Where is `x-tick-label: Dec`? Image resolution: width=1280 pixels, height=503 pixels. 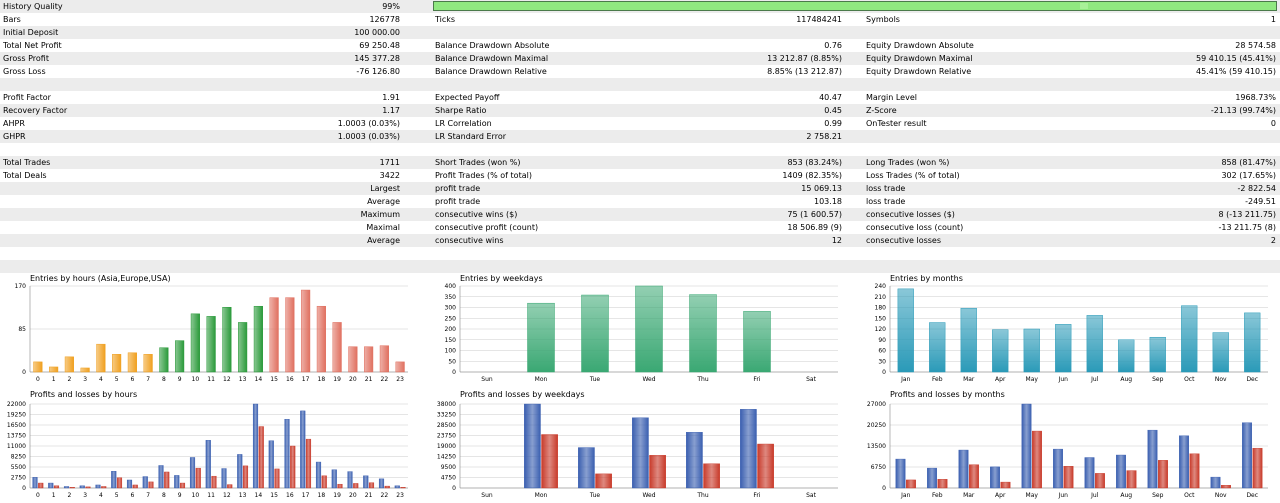 x-tick-label: Dec is located at coordinates (1252, 495).